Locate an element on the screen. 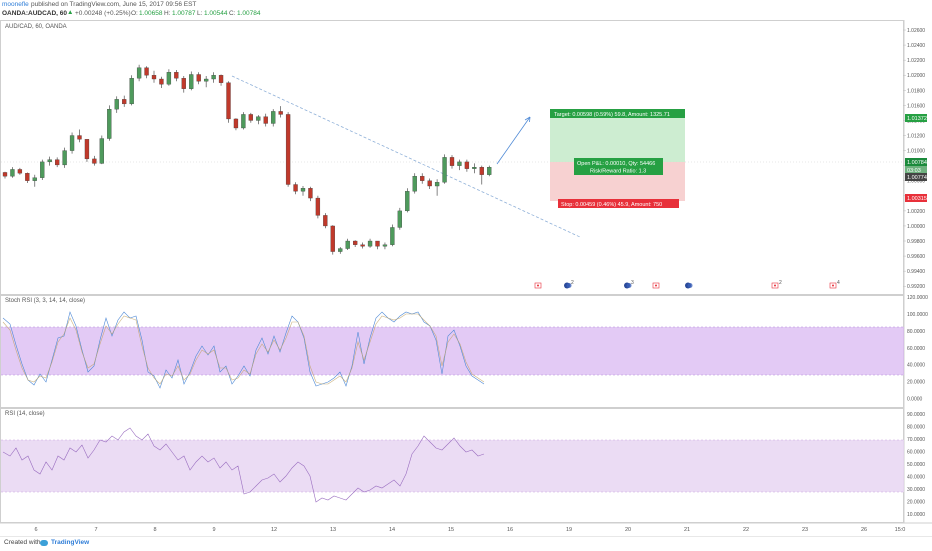 This screenshot has height=551, width=932. risk-reward-label: Risk/Reward Ratio: 1.3 is located at coordinates (618, 172).